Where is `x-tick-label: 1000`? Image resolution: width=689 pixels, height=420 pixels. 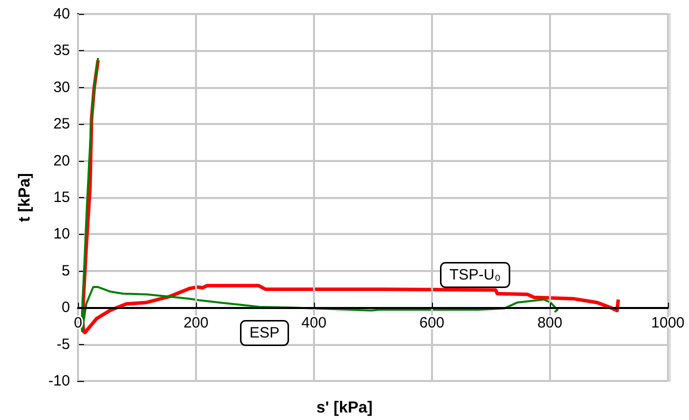
x-tick-label: 1000 is located at coordinates (668, 323).